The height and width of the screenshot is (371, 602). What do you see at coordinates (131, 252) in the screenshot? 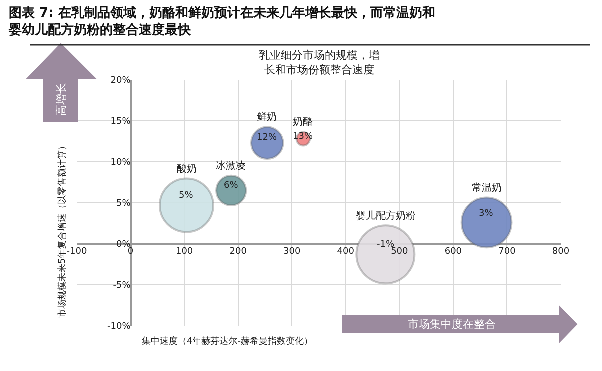
I see `x-tick-label: 0` at bounding box center [131, 252].